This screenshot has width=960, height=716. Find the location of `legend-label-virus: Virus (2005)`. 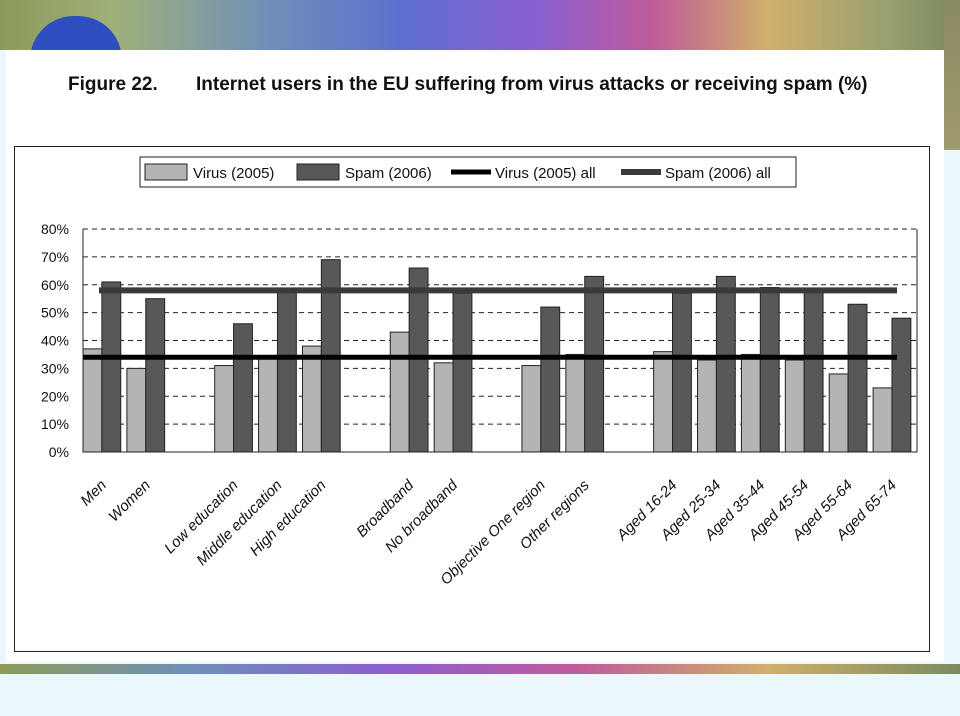

legend-label-virus: Virus (2005) is located at coordinates (233, 173).